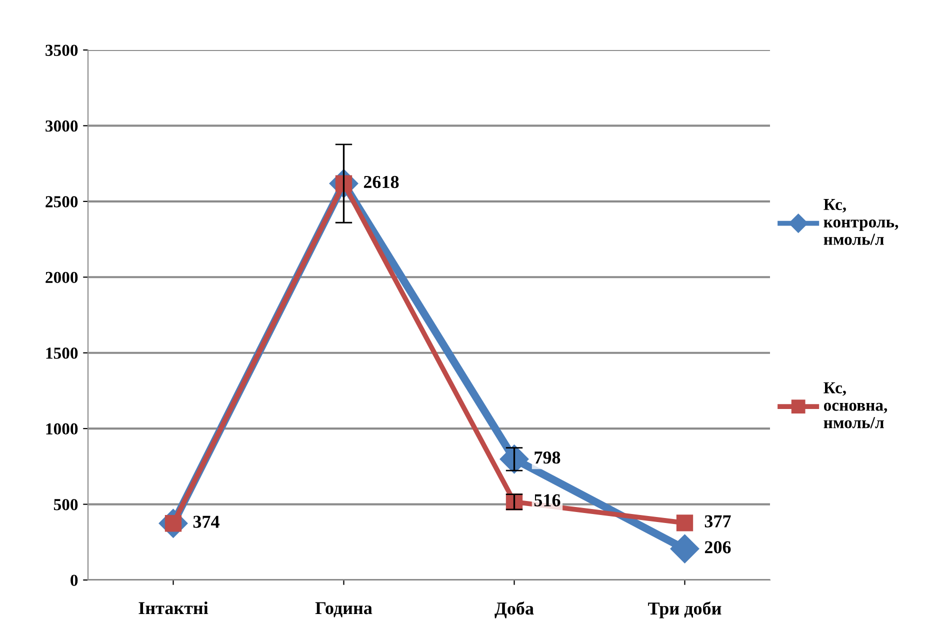  What do you see at coordinates (206, 522) in the screenshot?
I see `data-label: 374` at bounding box center [206, 522].